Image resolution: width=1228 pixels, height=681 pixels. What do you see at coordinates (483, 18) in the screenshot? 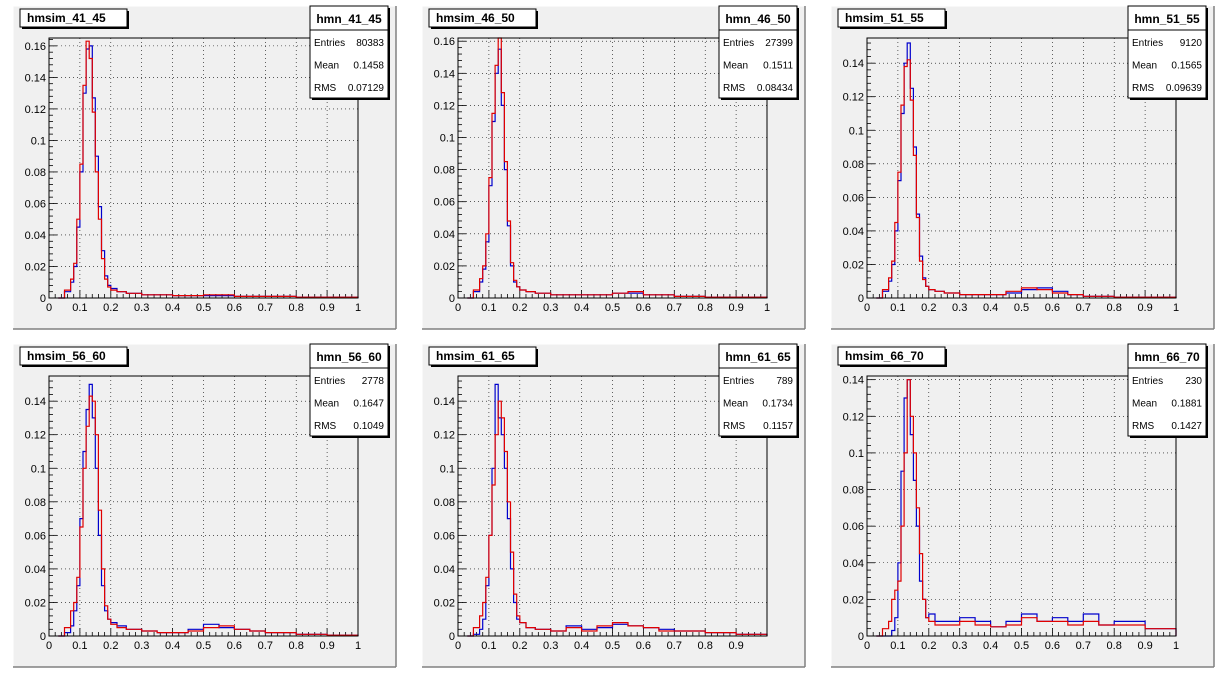
I see `histogram-title: hmsim_46_50` at bounding box center [483, 18].